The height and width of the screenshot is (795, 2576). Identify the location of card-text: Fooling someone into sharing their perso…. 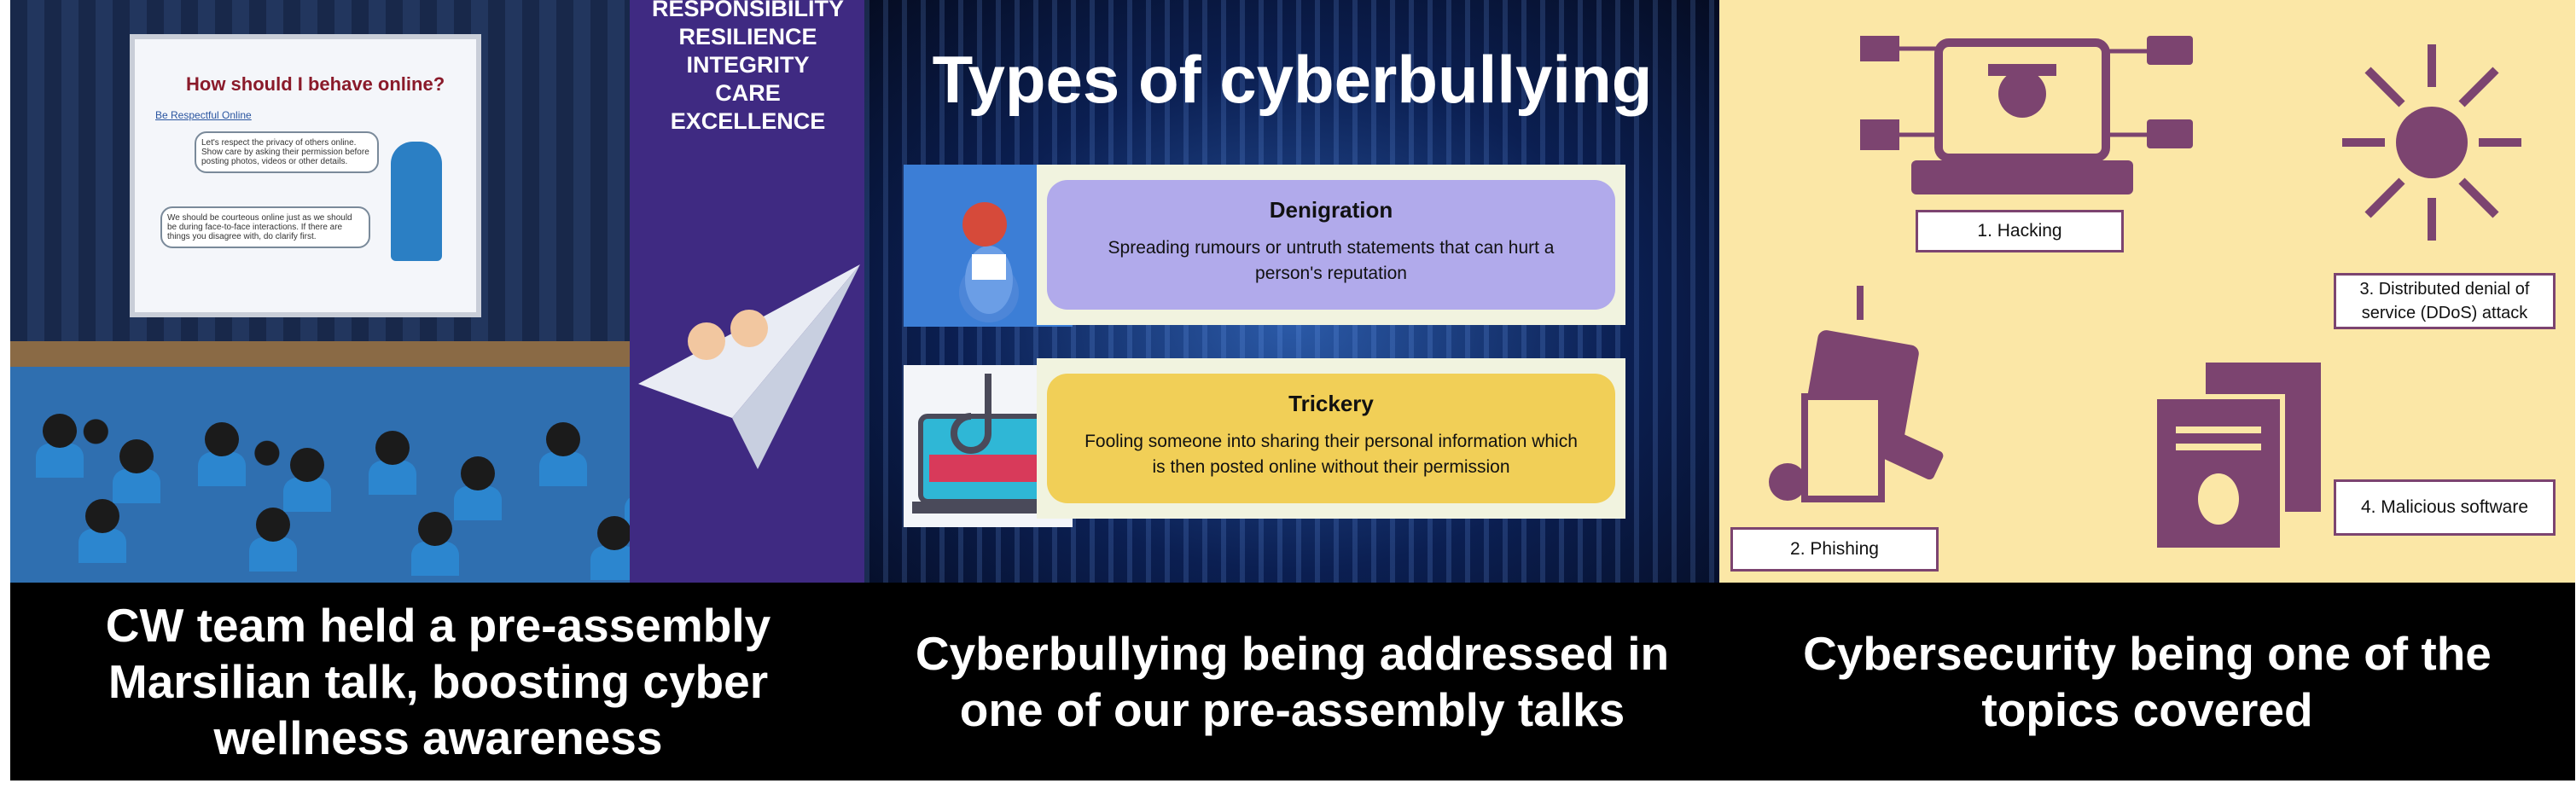
(1331, 454).